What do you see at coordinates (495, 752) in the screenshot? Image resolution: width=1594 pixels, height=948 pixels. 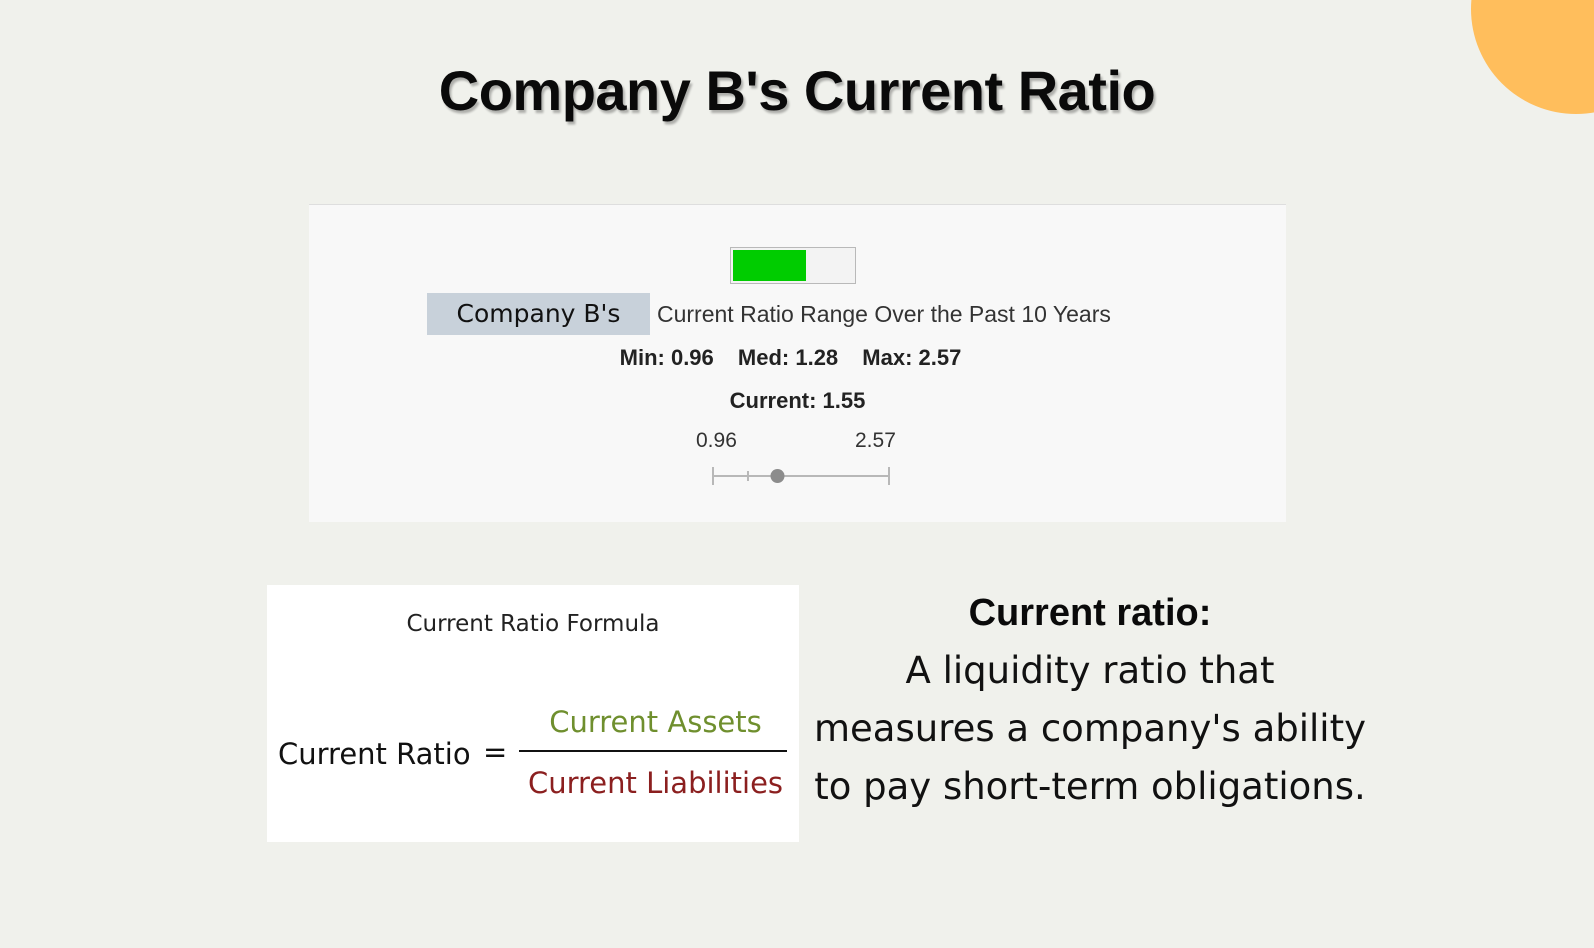 I see `formula-equals: =` at bounding box center [495, 752].